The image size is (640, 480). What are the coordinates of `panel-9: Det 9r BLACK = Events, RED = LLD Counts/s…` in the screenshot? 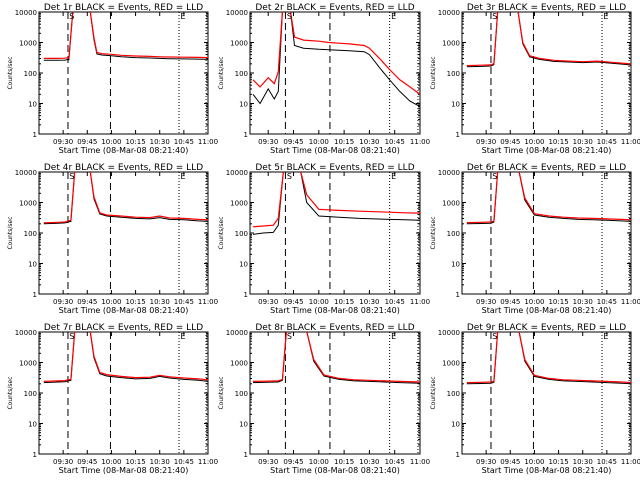 It's located at (535, 399).